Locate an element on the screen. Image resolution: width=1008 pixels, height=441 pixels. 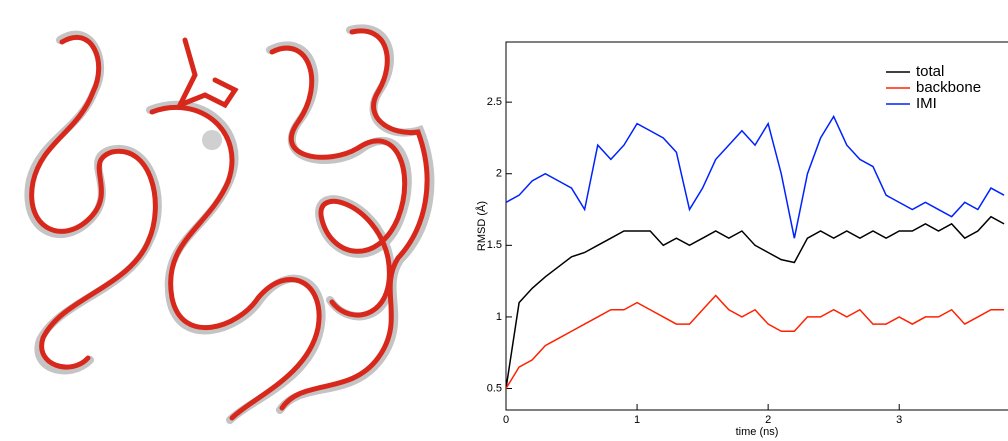
atom is located at coordinates (212, 140).